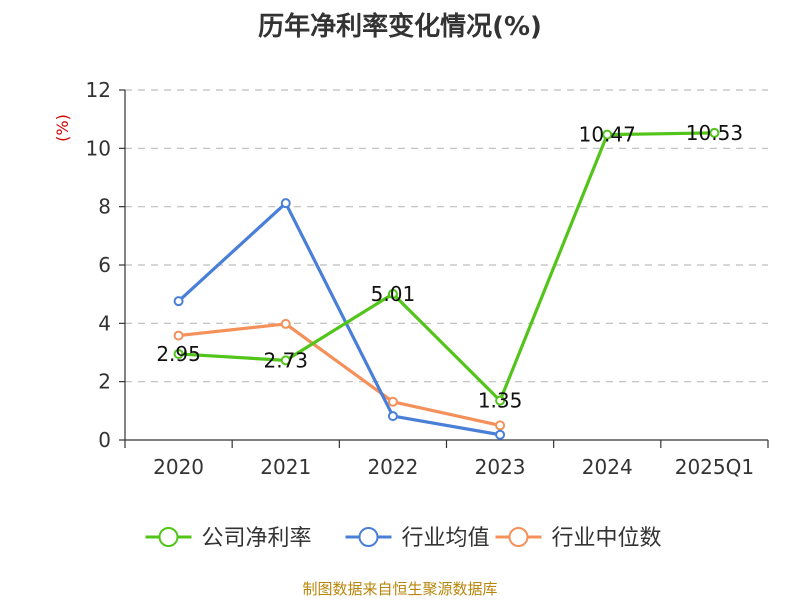  Describe the element at coordinates (607, 467) in the screenshot. I see `x-tick-label: 2024` at that location.